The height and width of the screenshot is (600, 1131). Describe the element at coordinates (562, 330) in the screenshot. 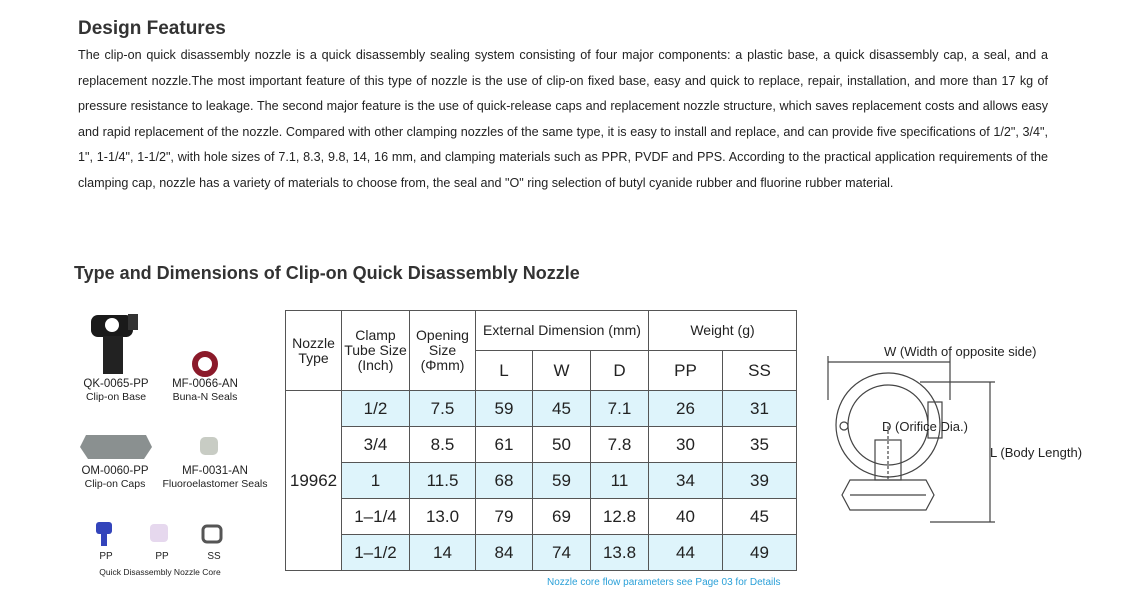

I see `header-external-dimension: External Dimension (mm)` at that location.